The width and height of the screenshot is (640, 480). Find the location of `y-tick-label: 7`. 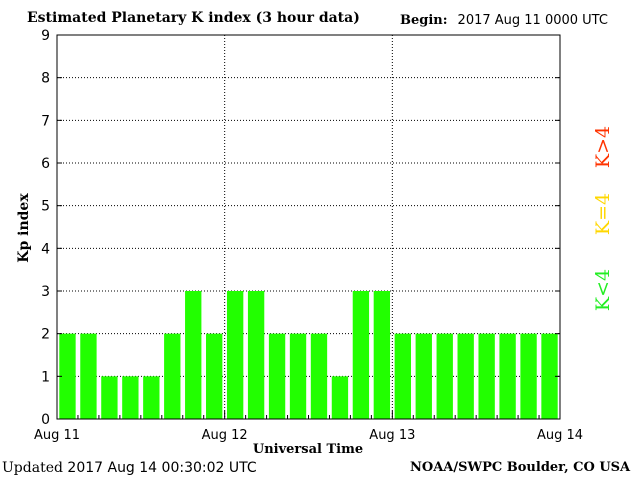

y-tick-label: 7 is located at coordinates (45, 121).